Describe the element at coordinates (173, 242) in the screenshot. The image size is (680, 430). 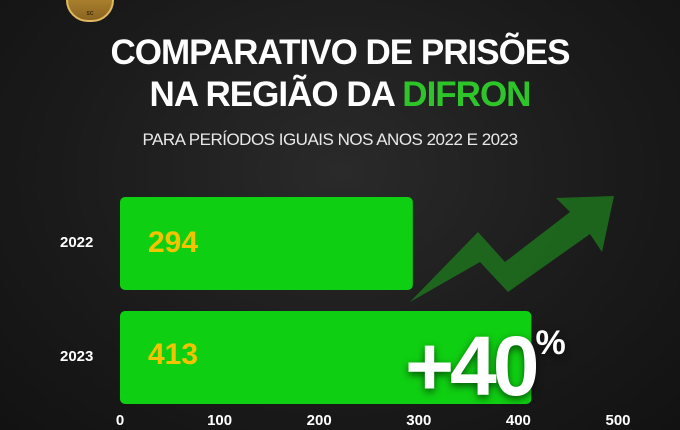
I see `value-label-2022: 294` at that location.